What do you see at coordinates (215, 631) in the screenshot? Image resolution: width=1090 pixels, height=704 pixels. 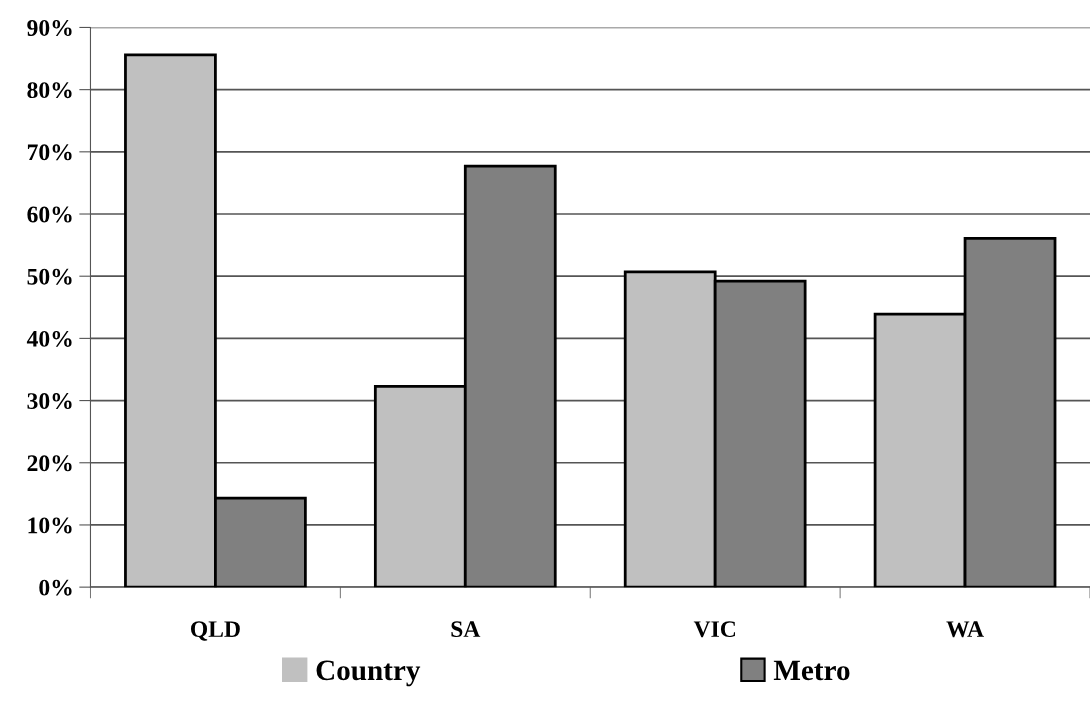 I see `x-tick-label: QLD` at bounding box center [215, 631].